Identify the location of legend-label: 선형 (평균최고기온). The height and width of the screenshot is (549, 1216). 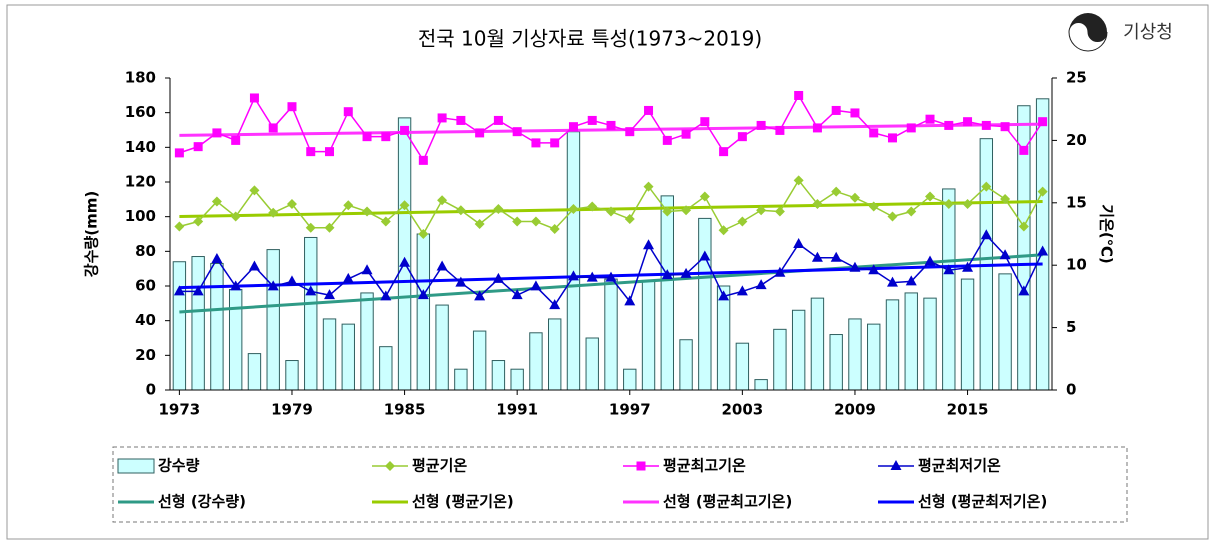
(727, 502).